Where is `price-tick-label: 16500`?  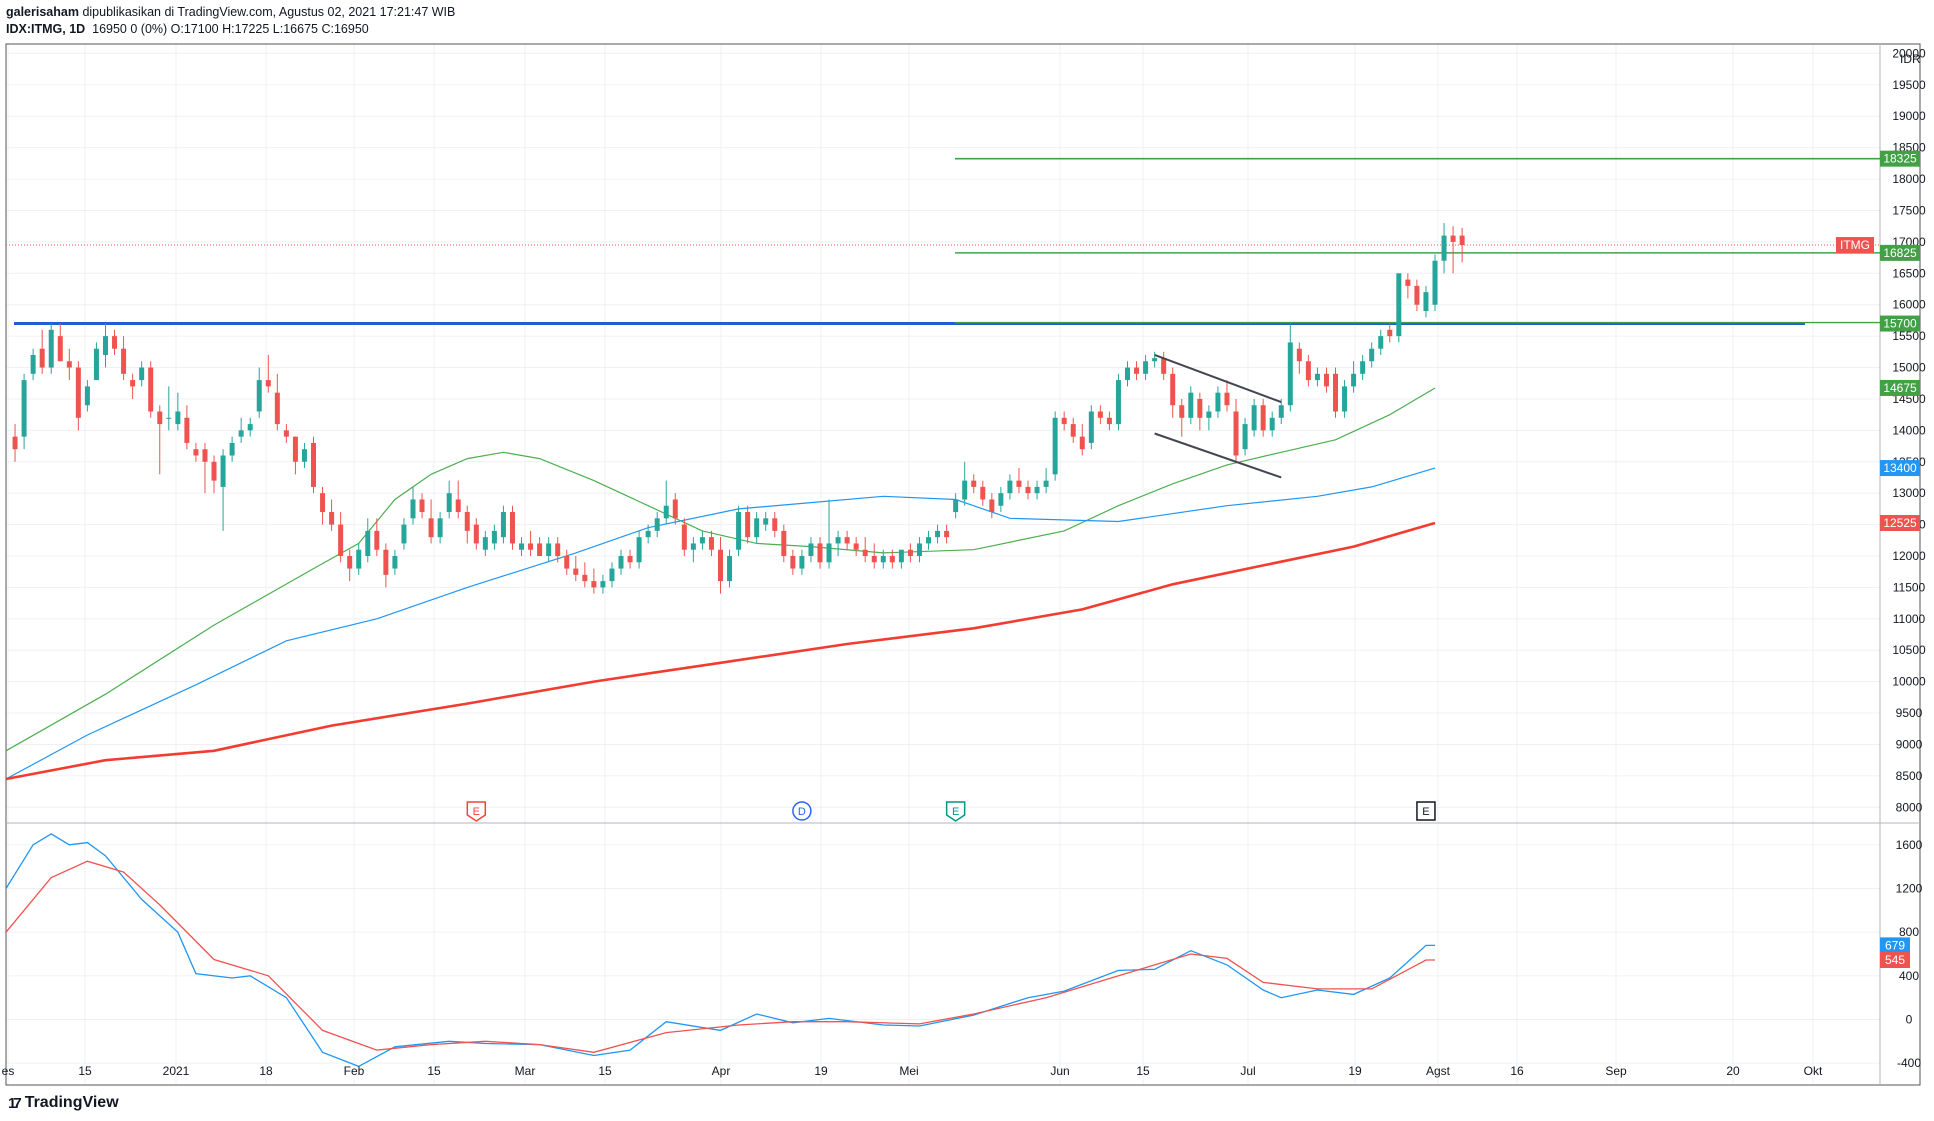 price-tick-label: 16500 is located at coordinates (1909, 273).